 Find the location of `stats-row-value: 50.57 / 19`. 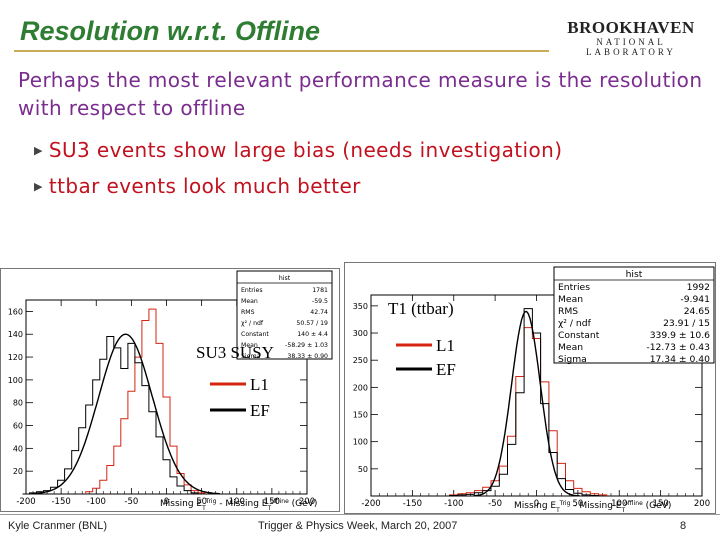

stats-row-value: 50.57 / 19 is located at coordinates (312, 323).